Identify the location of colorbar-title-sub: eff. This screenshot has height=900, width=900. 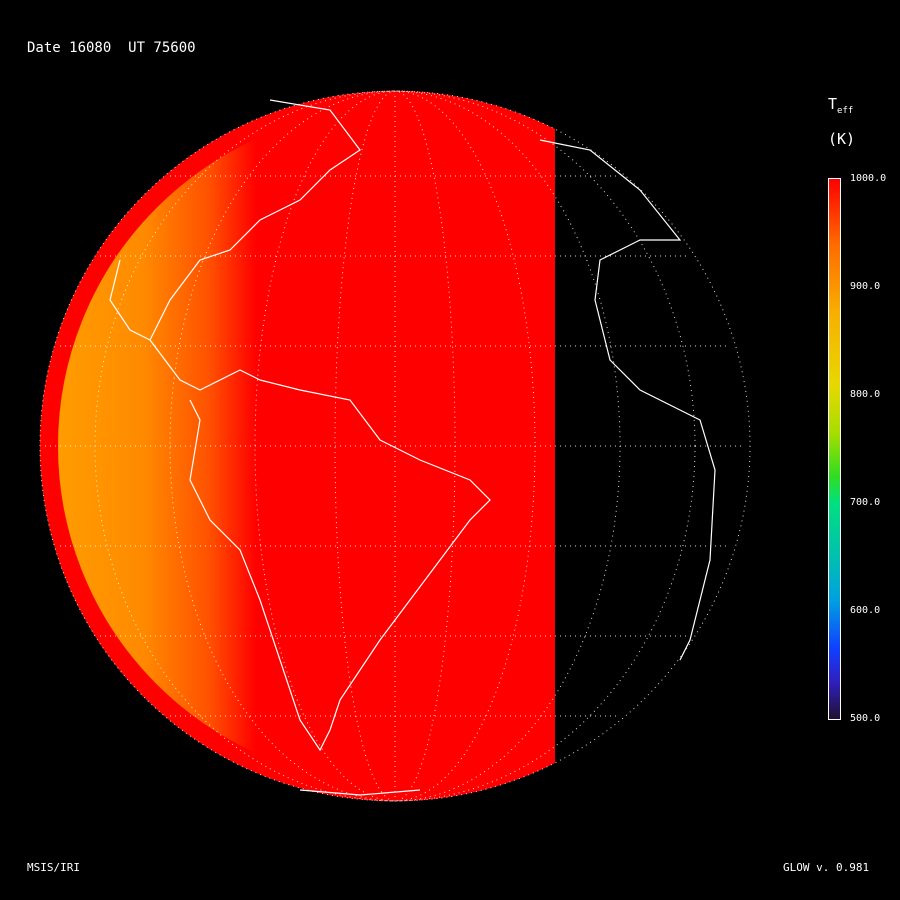
(845, 111).